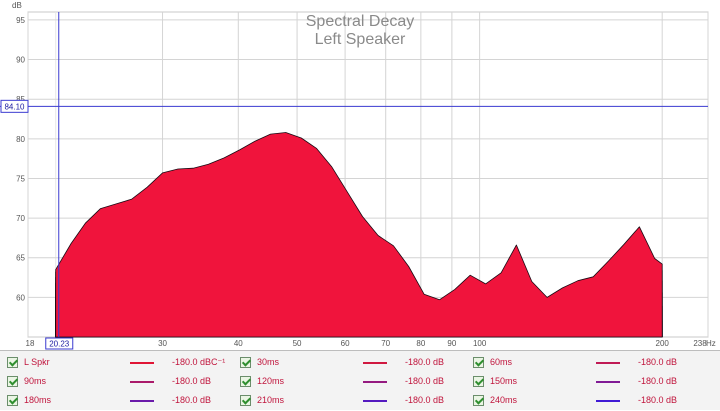 The image size is (720, 411). I want to click on legend-item-240ms: 240ms -180.0 dB, so click(582, 401).